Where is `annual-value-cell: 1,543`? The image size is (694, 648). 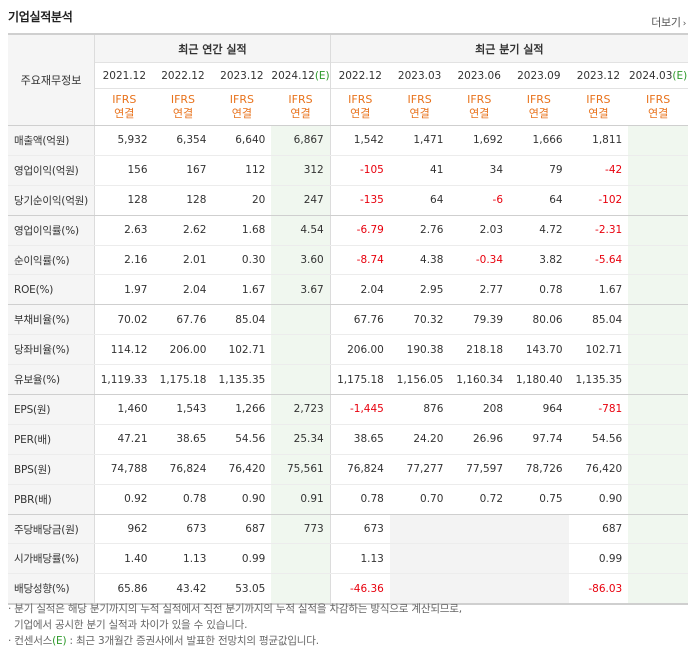 annual-value-cell: 1,543 is located at coordinates (183, 409).